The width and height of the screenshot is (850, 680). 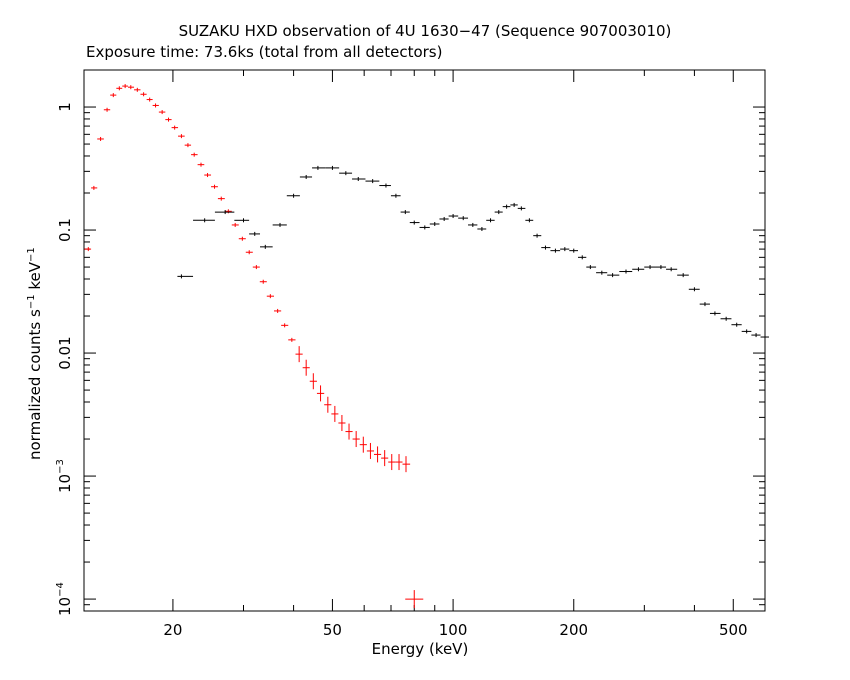 What do you see at coordinates (64, 599) in the screenshot?
I see `y-tick-label: 10−4` at bounding box center [64, 599].